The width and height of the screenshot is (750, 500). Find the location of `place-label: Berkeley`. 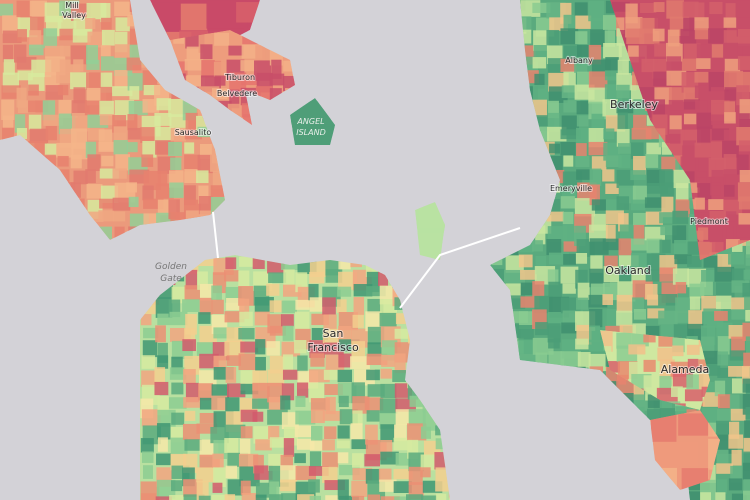

place-label: Berkeley is located at coordinates (634, 104).